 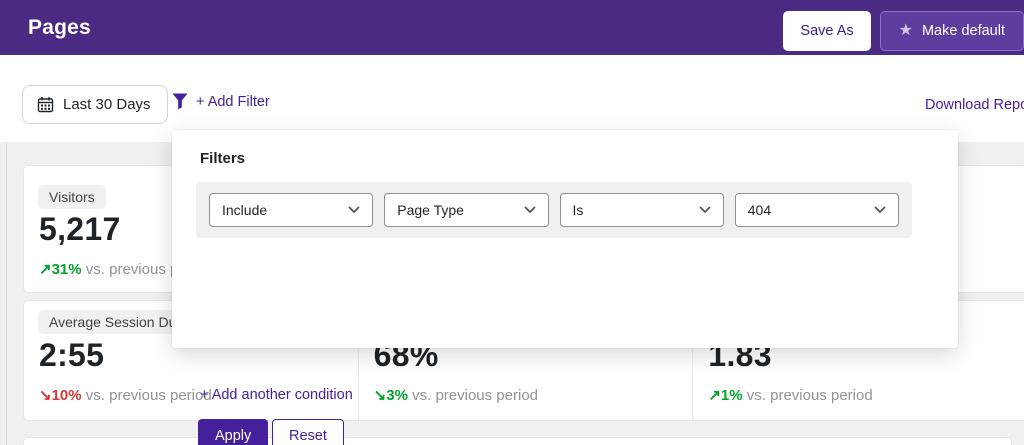 I want to click on filter-value-select: 404, so click(x=816, y=210).